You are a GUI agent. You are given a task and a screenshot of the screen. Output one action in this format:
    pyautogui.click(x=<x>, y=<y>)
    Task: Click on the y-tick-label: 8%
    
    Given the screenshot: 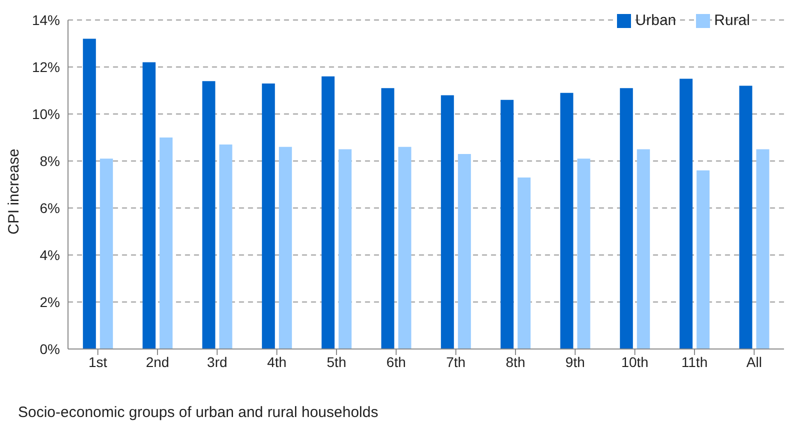 What is the action you would take?
    pyautogui.click(x=50, y=160)
    